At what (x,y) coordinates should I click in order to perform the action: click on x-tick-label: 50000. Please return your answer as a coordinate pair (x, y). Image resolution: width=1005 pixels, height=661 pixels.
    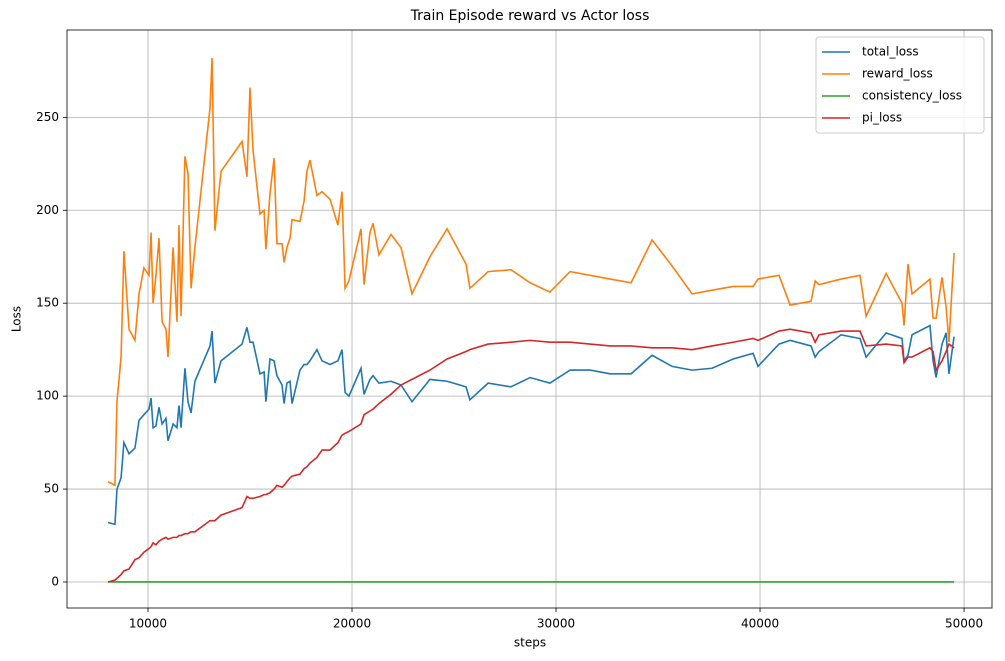
    Looking at the image, I should click on (964, 624).